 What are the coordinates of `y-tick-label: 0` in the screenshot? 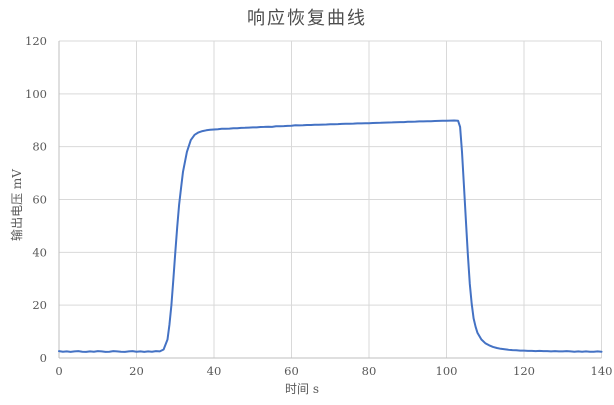 It's located at (43, 358).